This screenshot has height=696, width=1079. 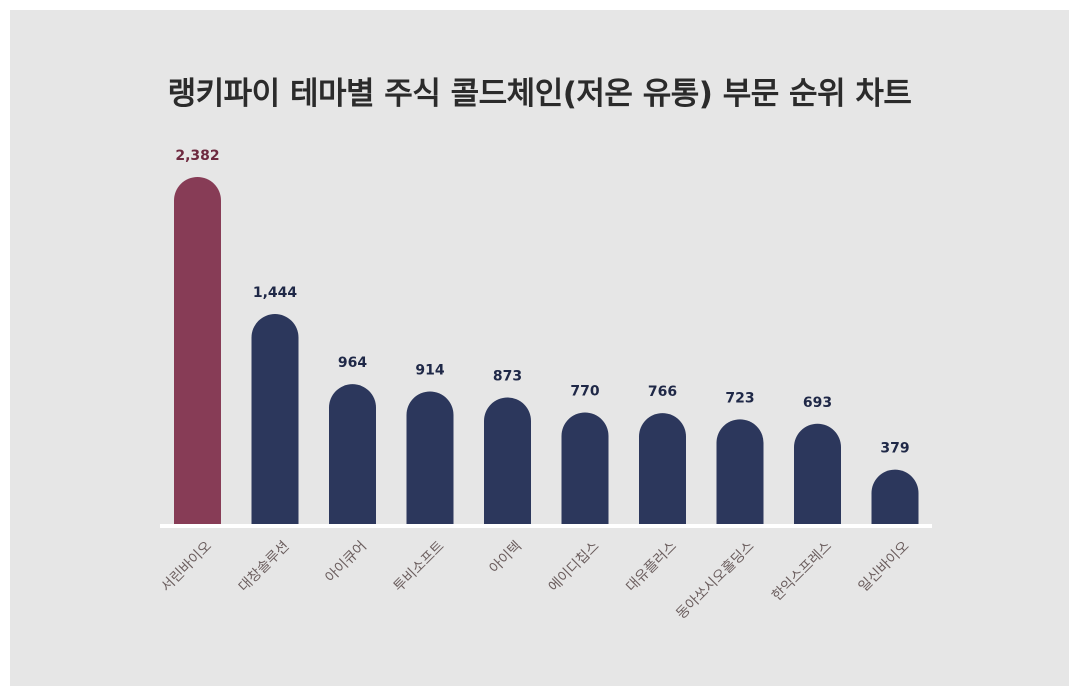 I want to click on category-label-7: 대유플러스, so click(x=651, y=566).